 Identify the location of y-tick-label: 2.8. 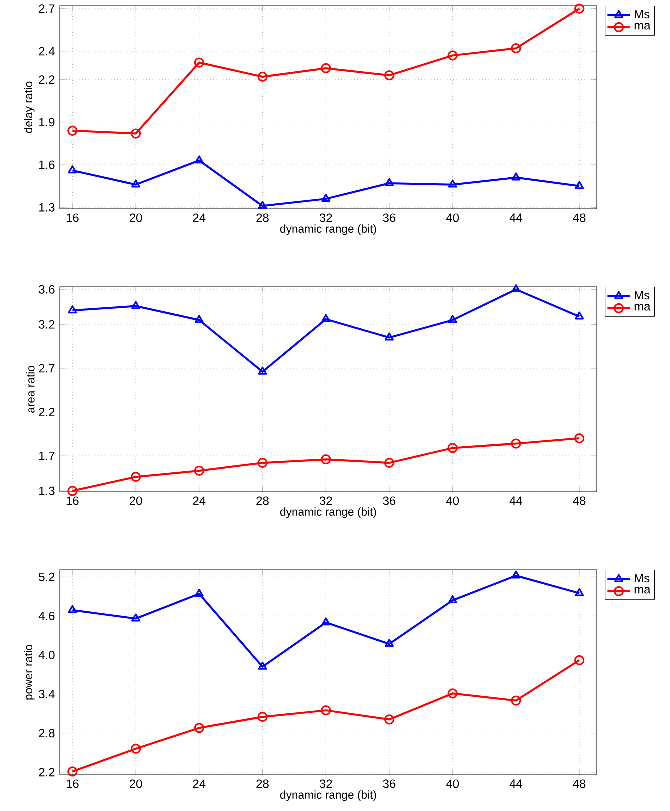
(47, 733).